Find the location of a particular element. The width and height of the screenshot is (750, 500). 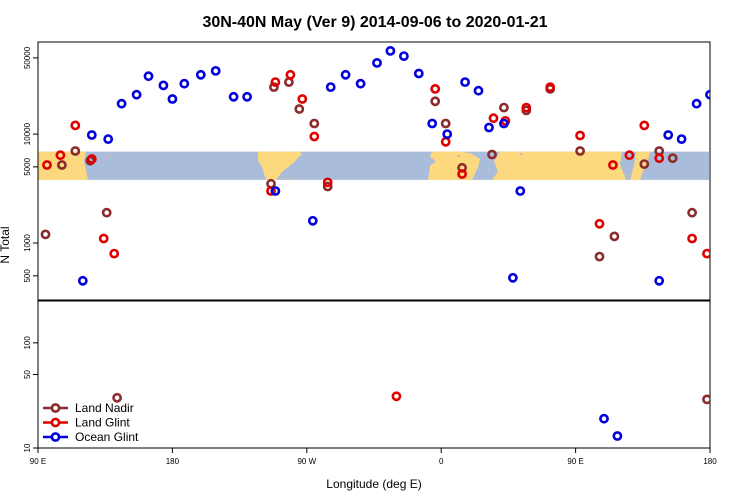

y-tick-label: 500 is located at coordinates (27, 276).